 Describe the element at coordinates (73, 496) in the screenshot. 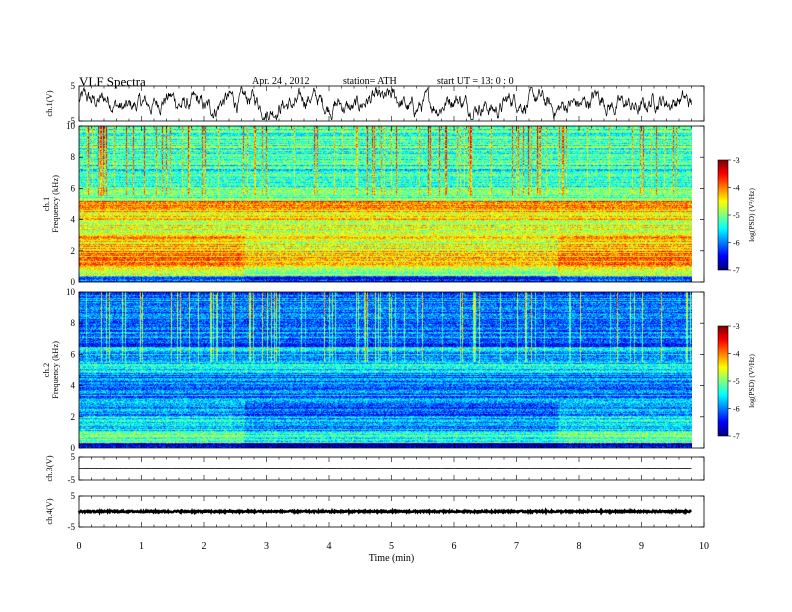

I see `ch4-wave-ytick-label: 5` at that location.